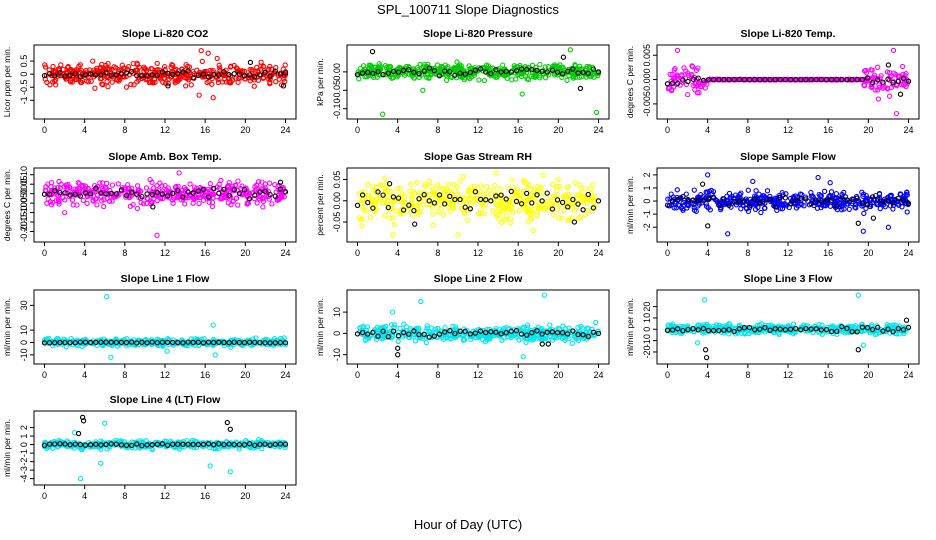  I want to click on y-tick-label: -20, so click(647, 351).